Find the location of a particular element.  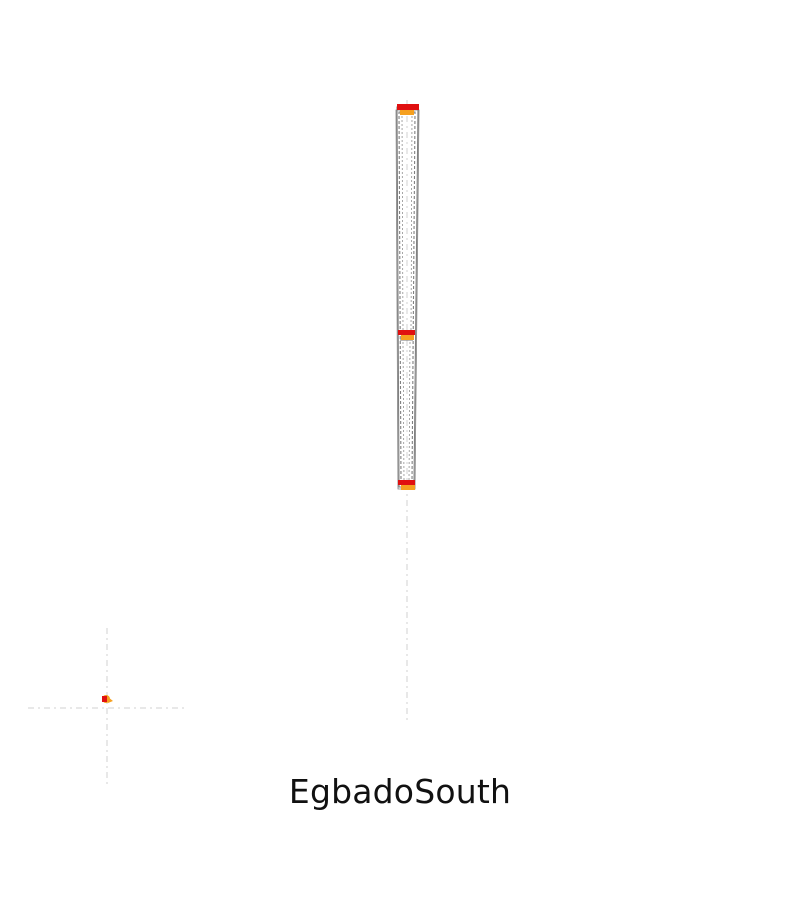

top-marker is located at coordinates (408, 109).